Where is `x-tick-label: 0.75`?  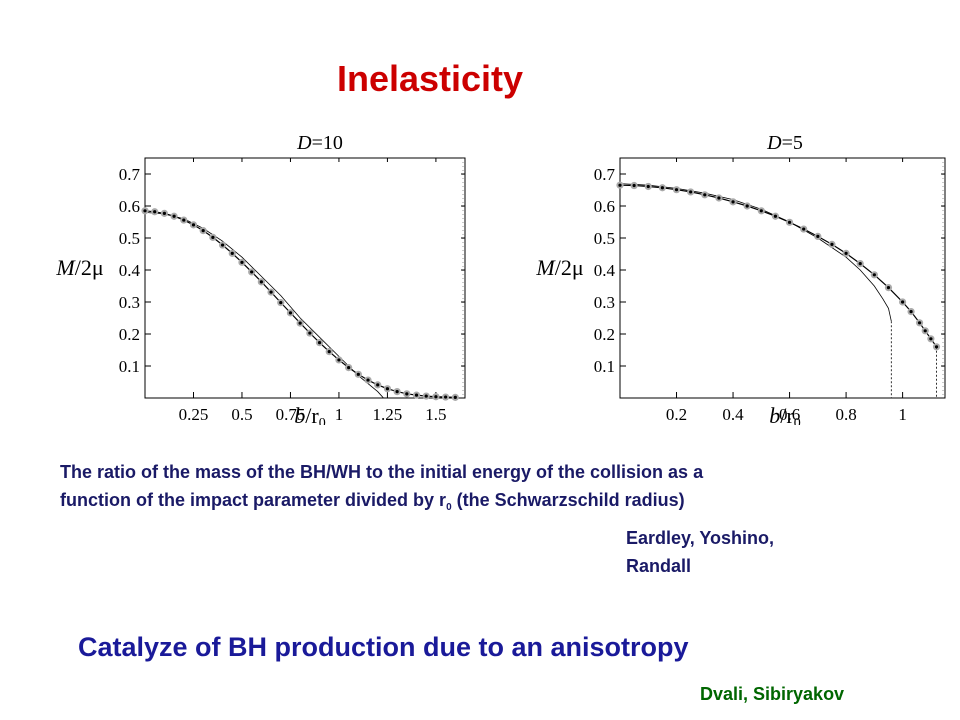
x-tick-label: 0.75 is located at coordinates (291, 414).